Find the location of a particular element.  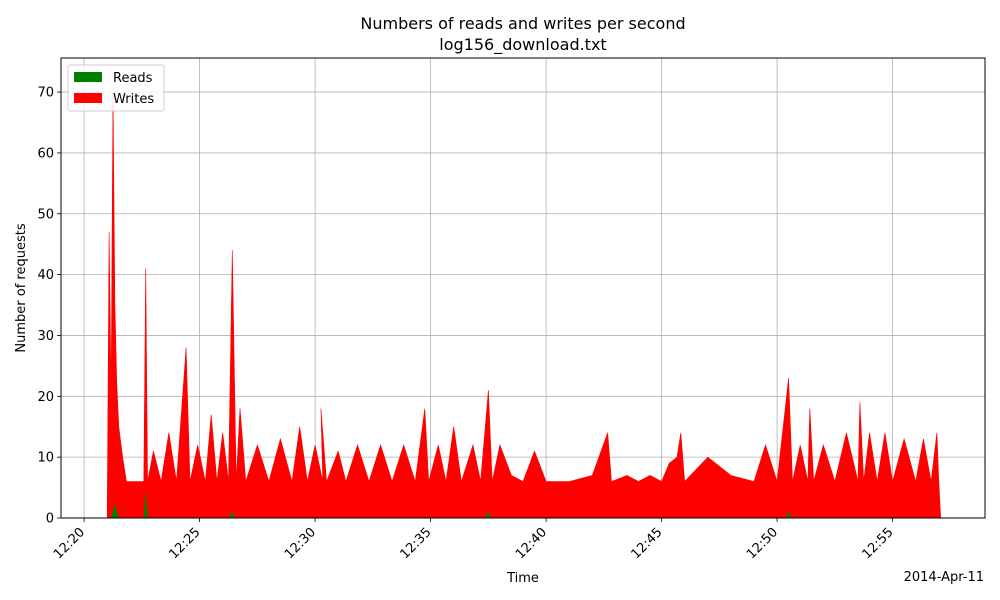

y-tick-label: 0 is located at coordinates (50, 519).